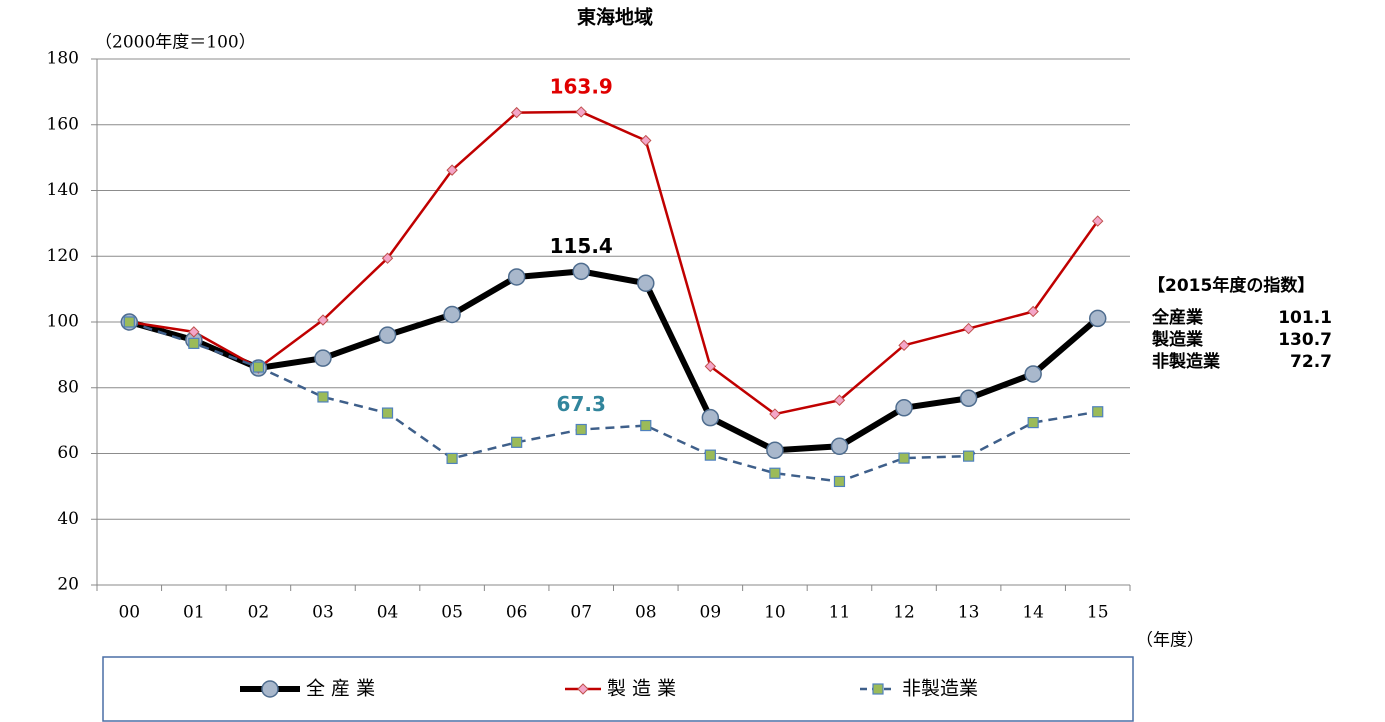  Describe the element at coordinates (63, 59) in the screenshot. I see `y-tick-label: 180` at that location.